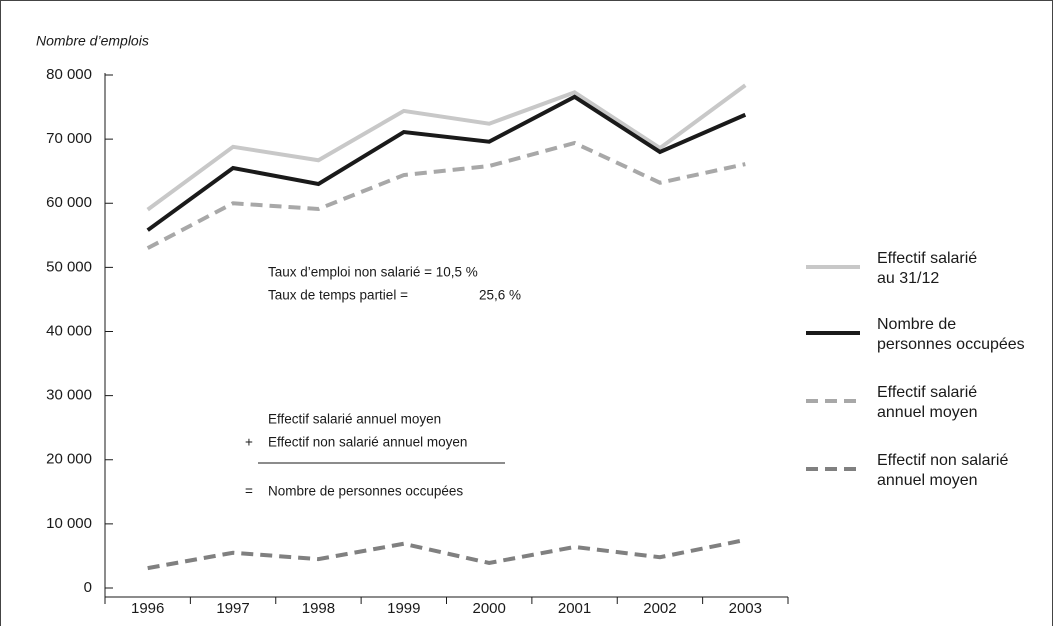 This screenshot has width=1053, height=626. I want to click on x-tick-label: 1996, so click(147, 608).